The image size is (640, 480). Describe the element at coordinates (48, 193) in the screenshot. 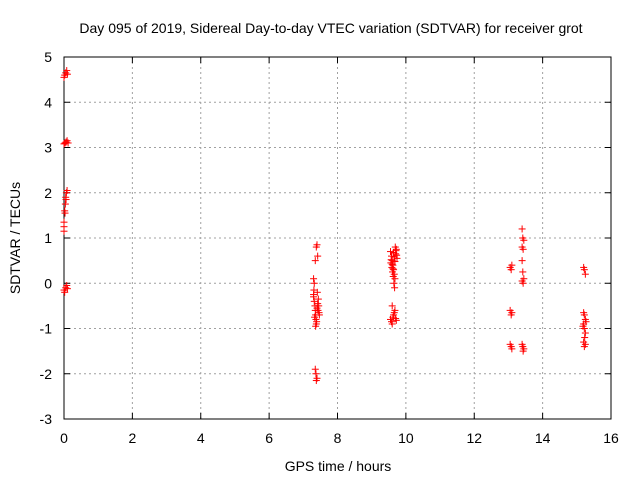

I see `y-tick-label: 2` at that location.